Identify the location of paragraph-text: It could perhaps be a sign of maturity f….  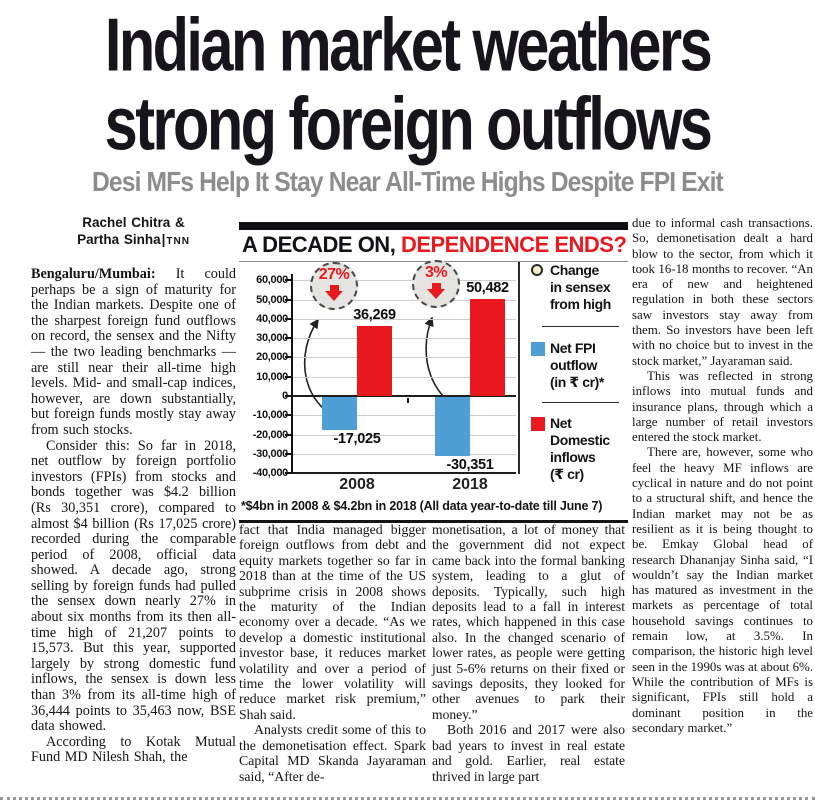
(133, 352).